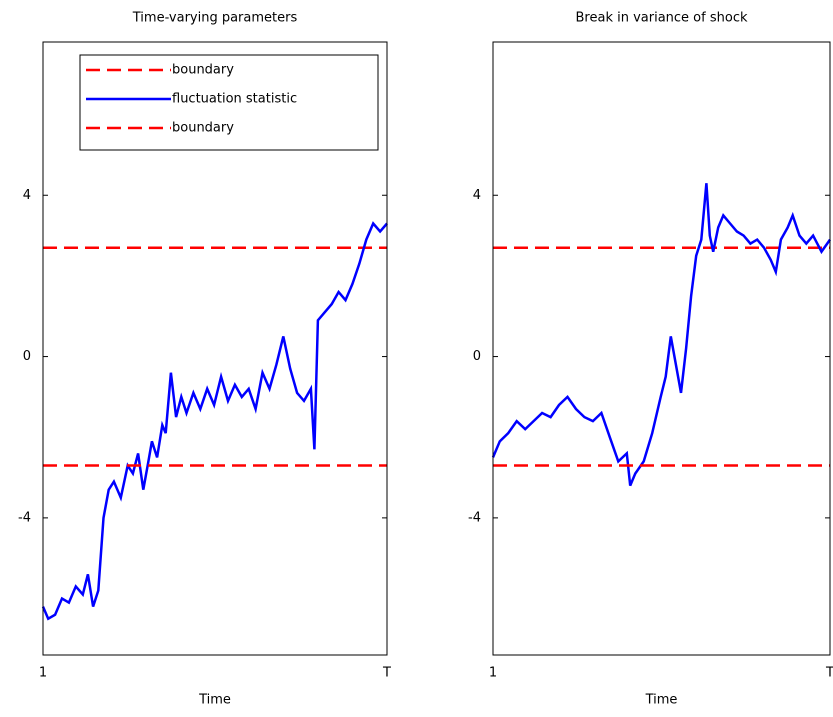  What do you see at coordinates (215, 18) in the screenshot?
I see `subplot-title: Time-varying parameters` at bounding box center [215, 18].